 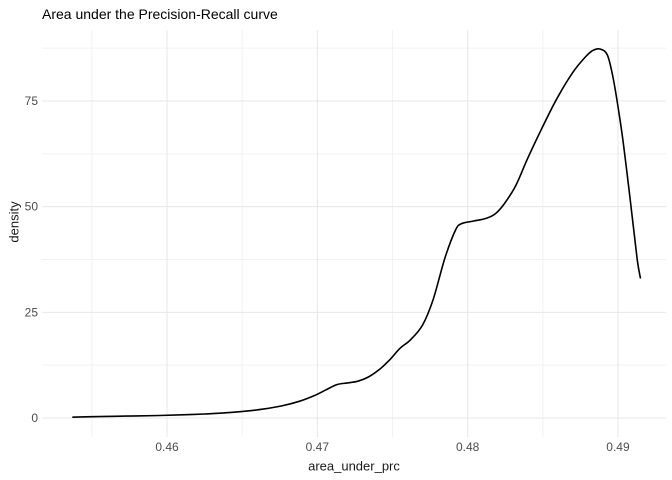 I want to click on x-tick-label: 0.47, so click(x=318, y=447).